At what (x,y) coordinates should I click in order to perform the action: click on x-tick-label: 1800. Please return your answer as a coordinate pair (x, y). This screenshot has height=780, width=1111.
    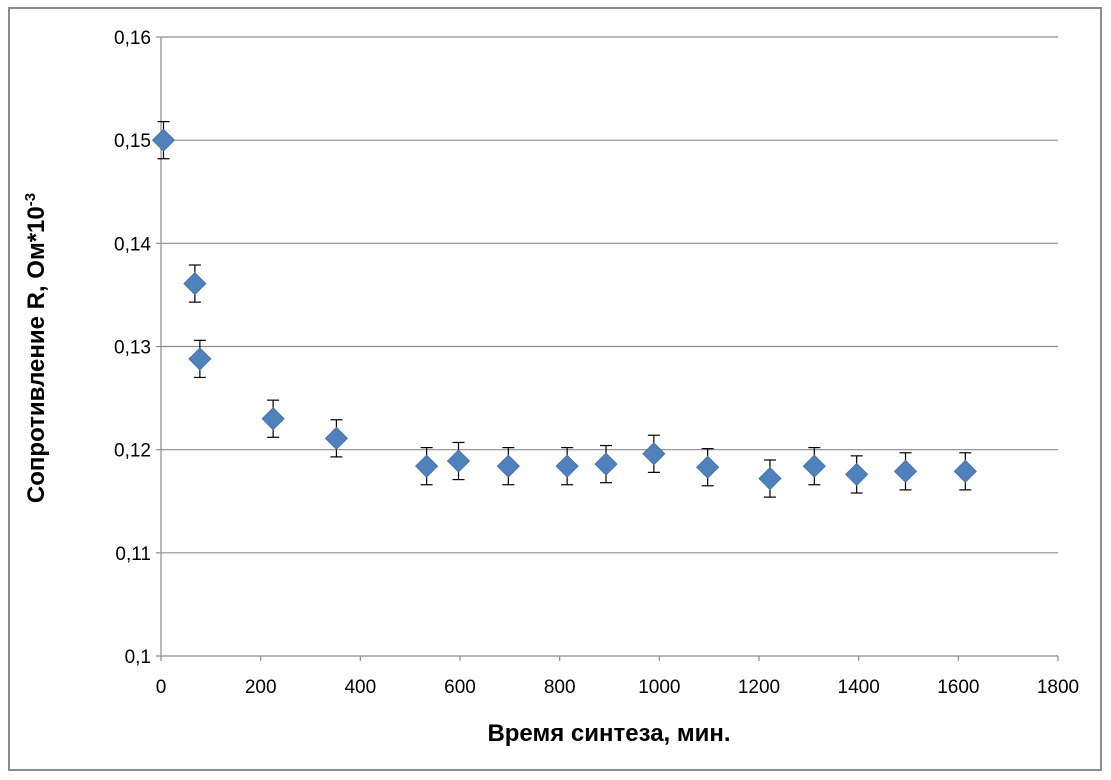
    Looking at the image, I should click on (1058, 687).